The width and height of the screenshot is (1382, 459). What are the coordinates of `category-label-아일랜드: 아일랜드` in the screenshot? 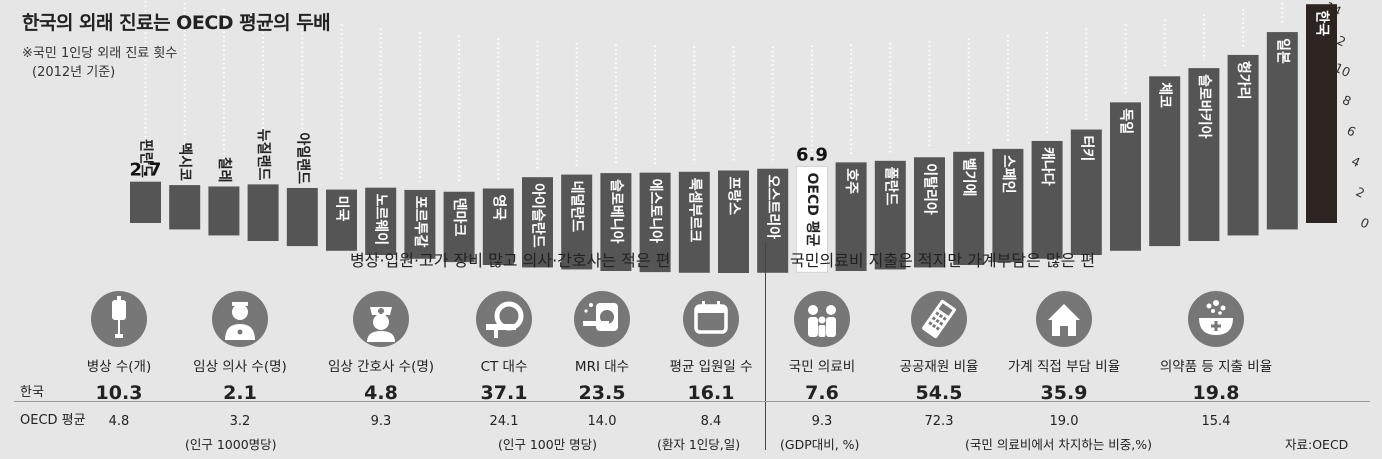 It's located at (302, 158).